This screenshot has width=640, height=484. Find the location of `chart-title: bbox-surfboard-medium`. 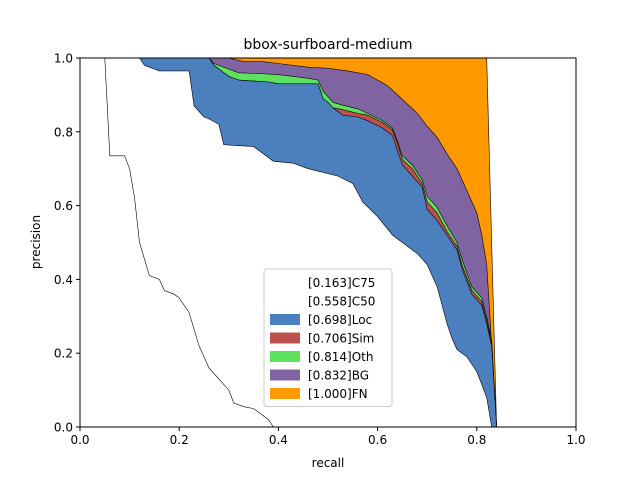

chart-title: bbox-surfboard-medium is located at coordinates (327, 45).